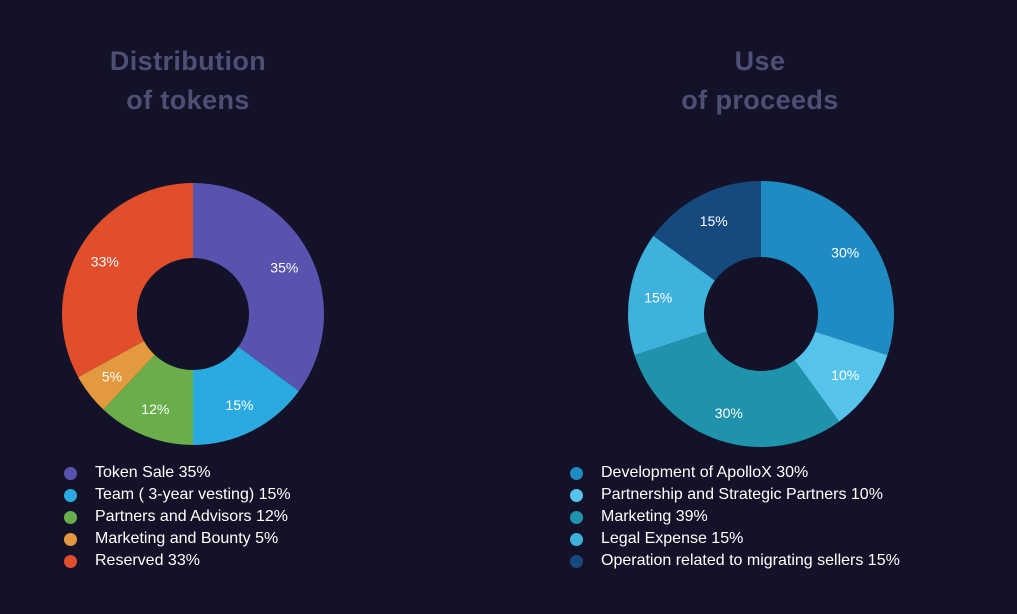 The image size is (1017, 614). I want to click on title-line-1: Distribution, so click(188, 61).